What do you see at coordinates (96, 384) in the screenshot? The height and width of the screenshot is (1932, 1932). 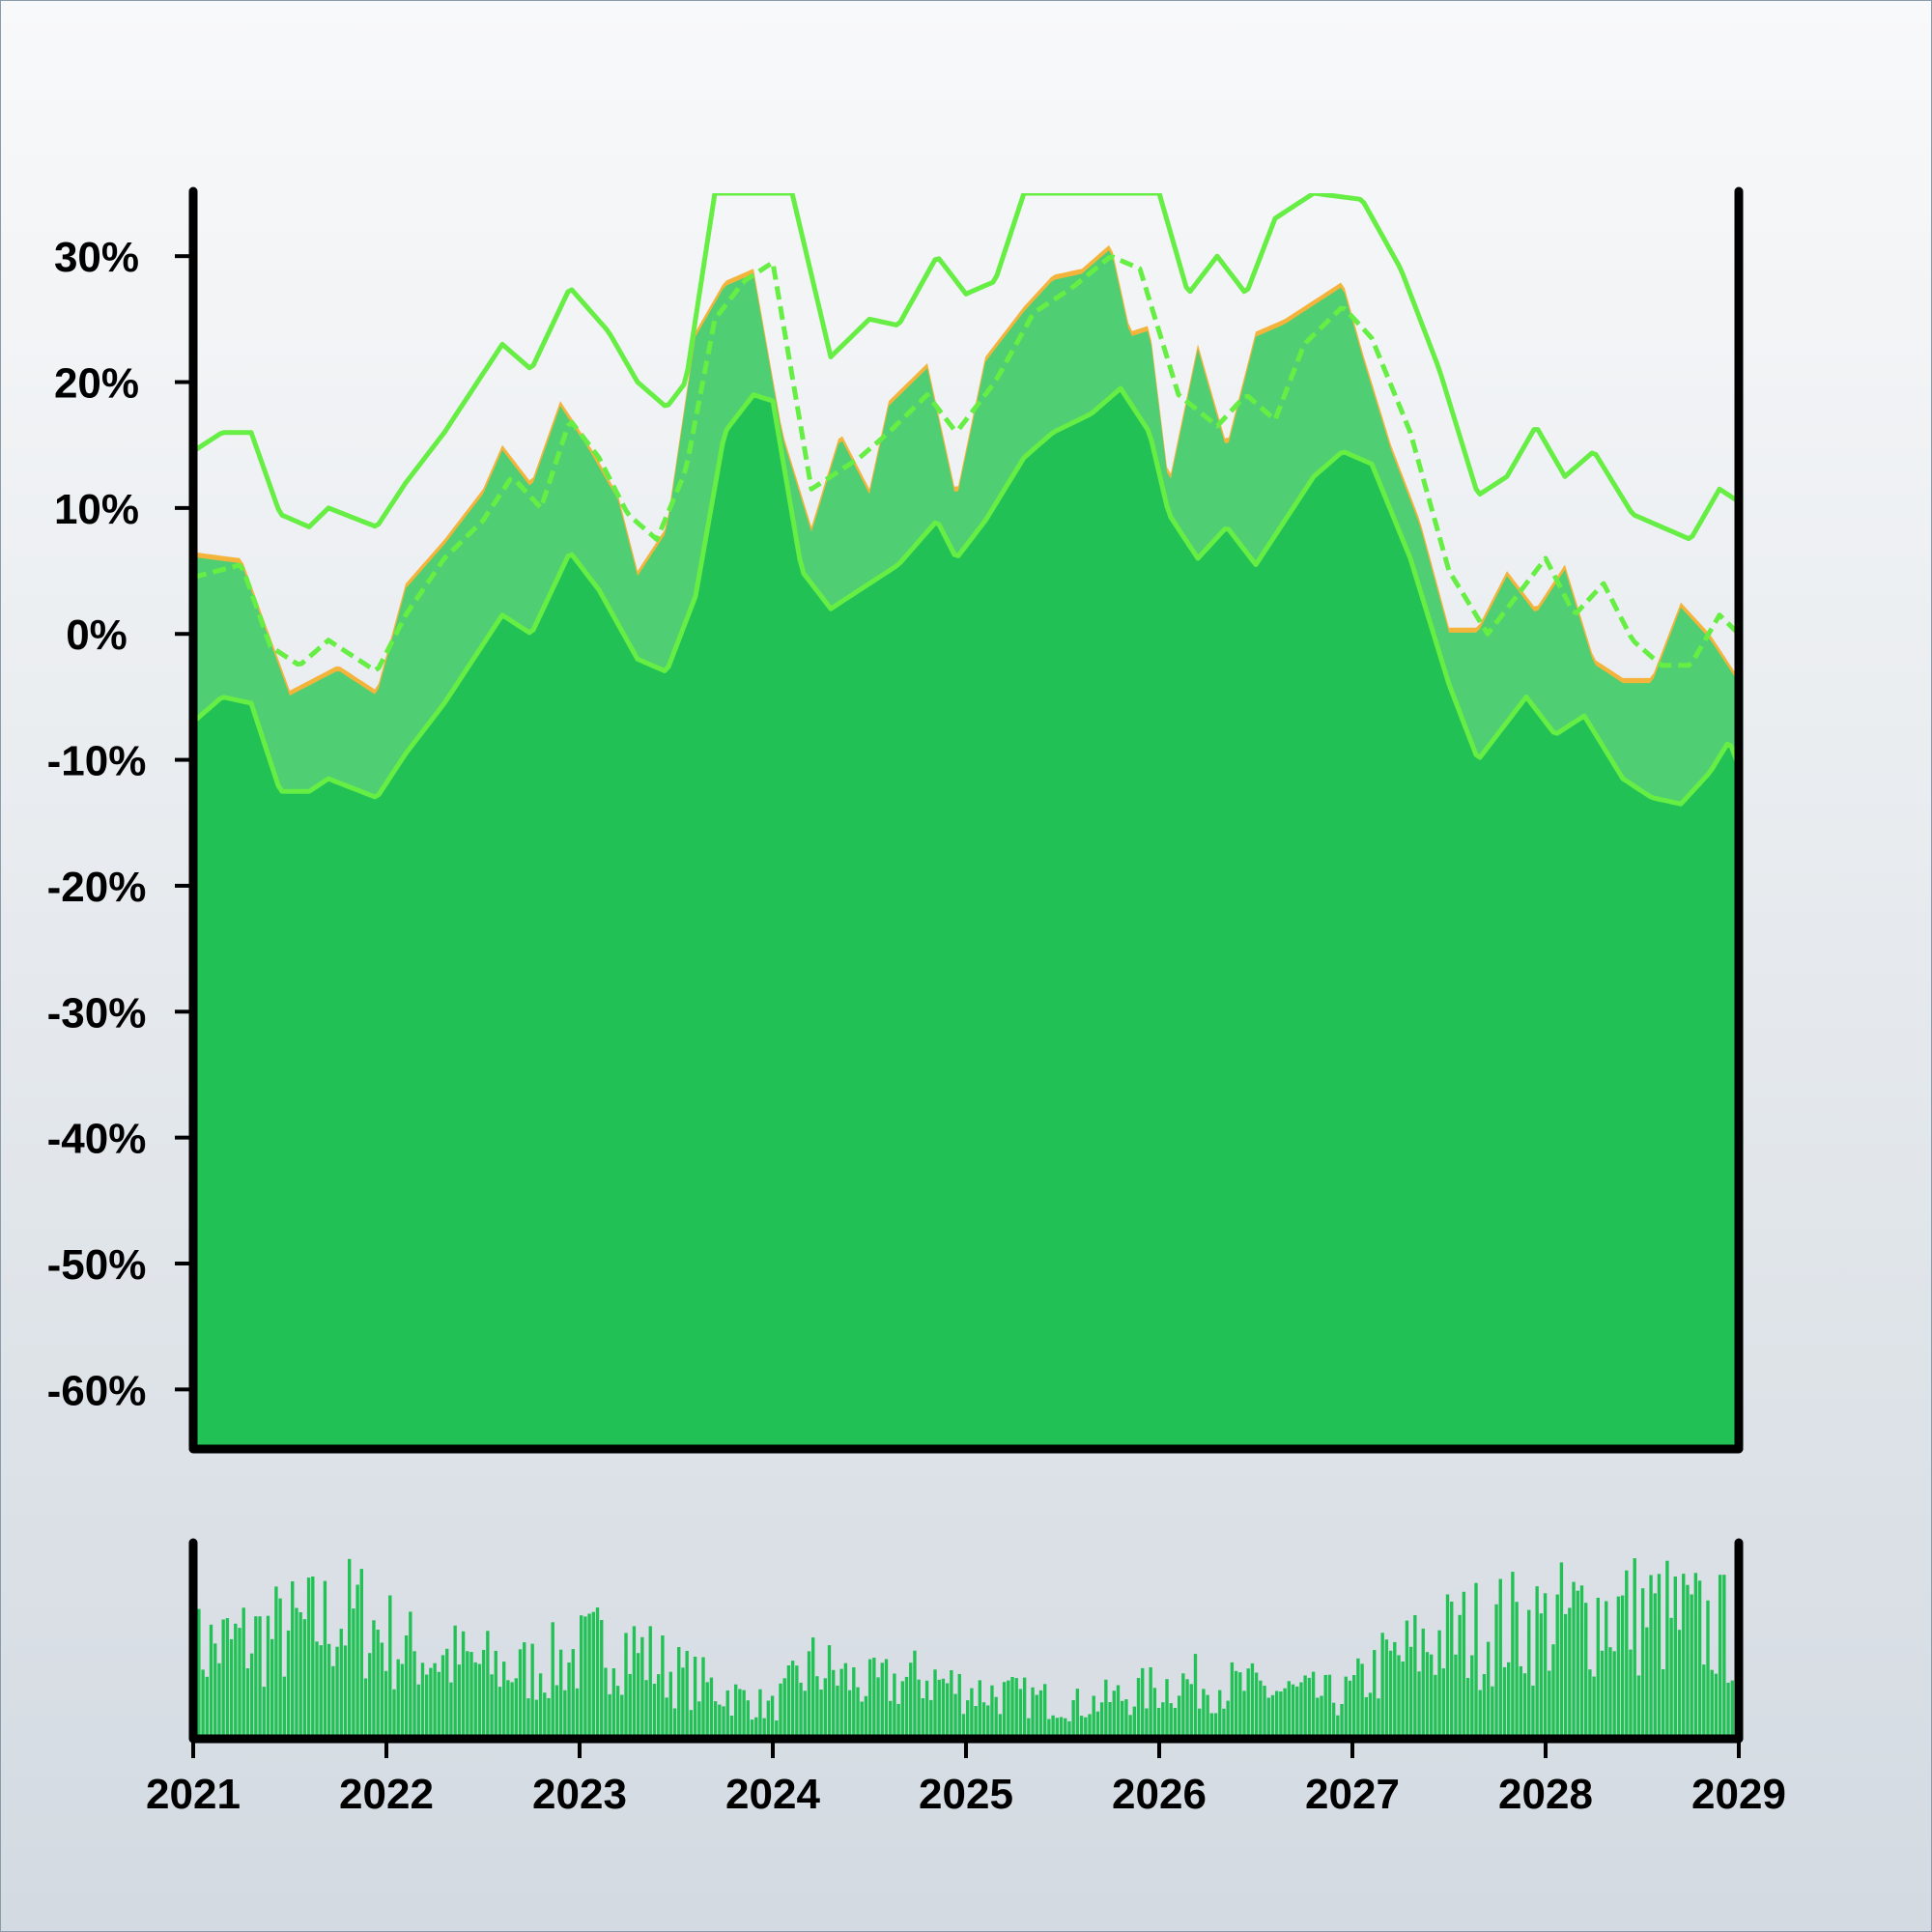 I see `y-tick-label: 20%` at bounding box center [96, 384].